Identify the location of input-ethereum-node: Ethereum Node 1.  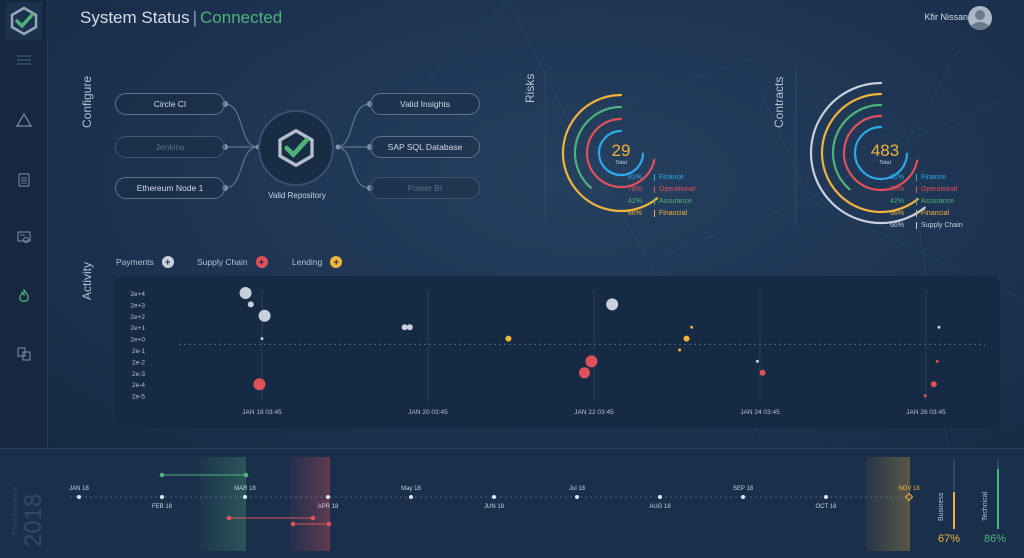
(170, 188).